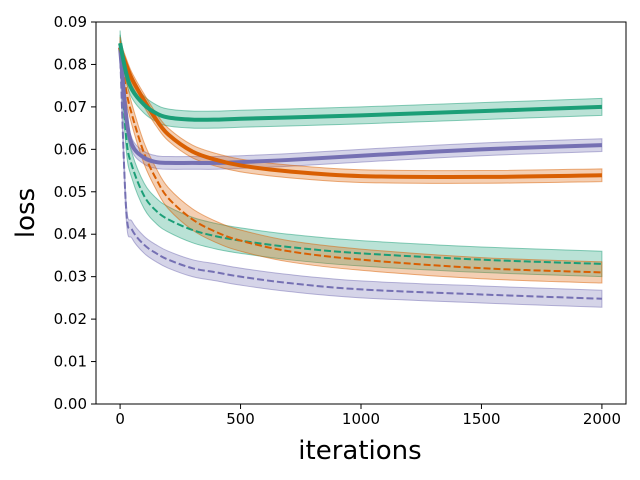 Image resolution: width=640 pixels, height=480 pixels. What do you see at coordinates (70, 362) in the screenshot?
I see `y-tick-label: 0.01` at bounding box center [70, 362].